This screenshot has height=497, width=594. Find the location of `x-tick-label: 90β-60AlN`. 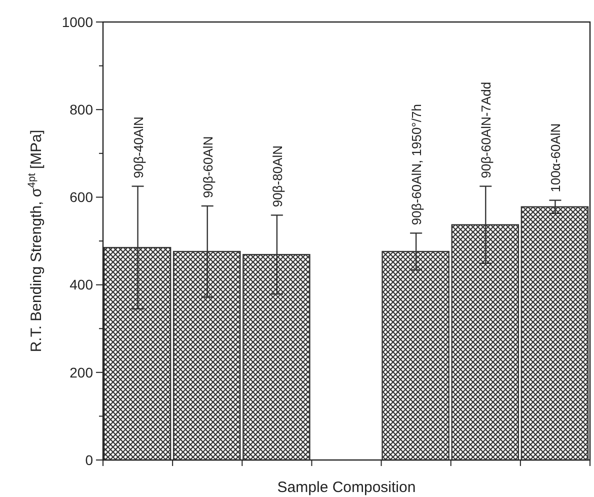

x-tick-label: 90β-60AlN is located at coordinates (208, 167).